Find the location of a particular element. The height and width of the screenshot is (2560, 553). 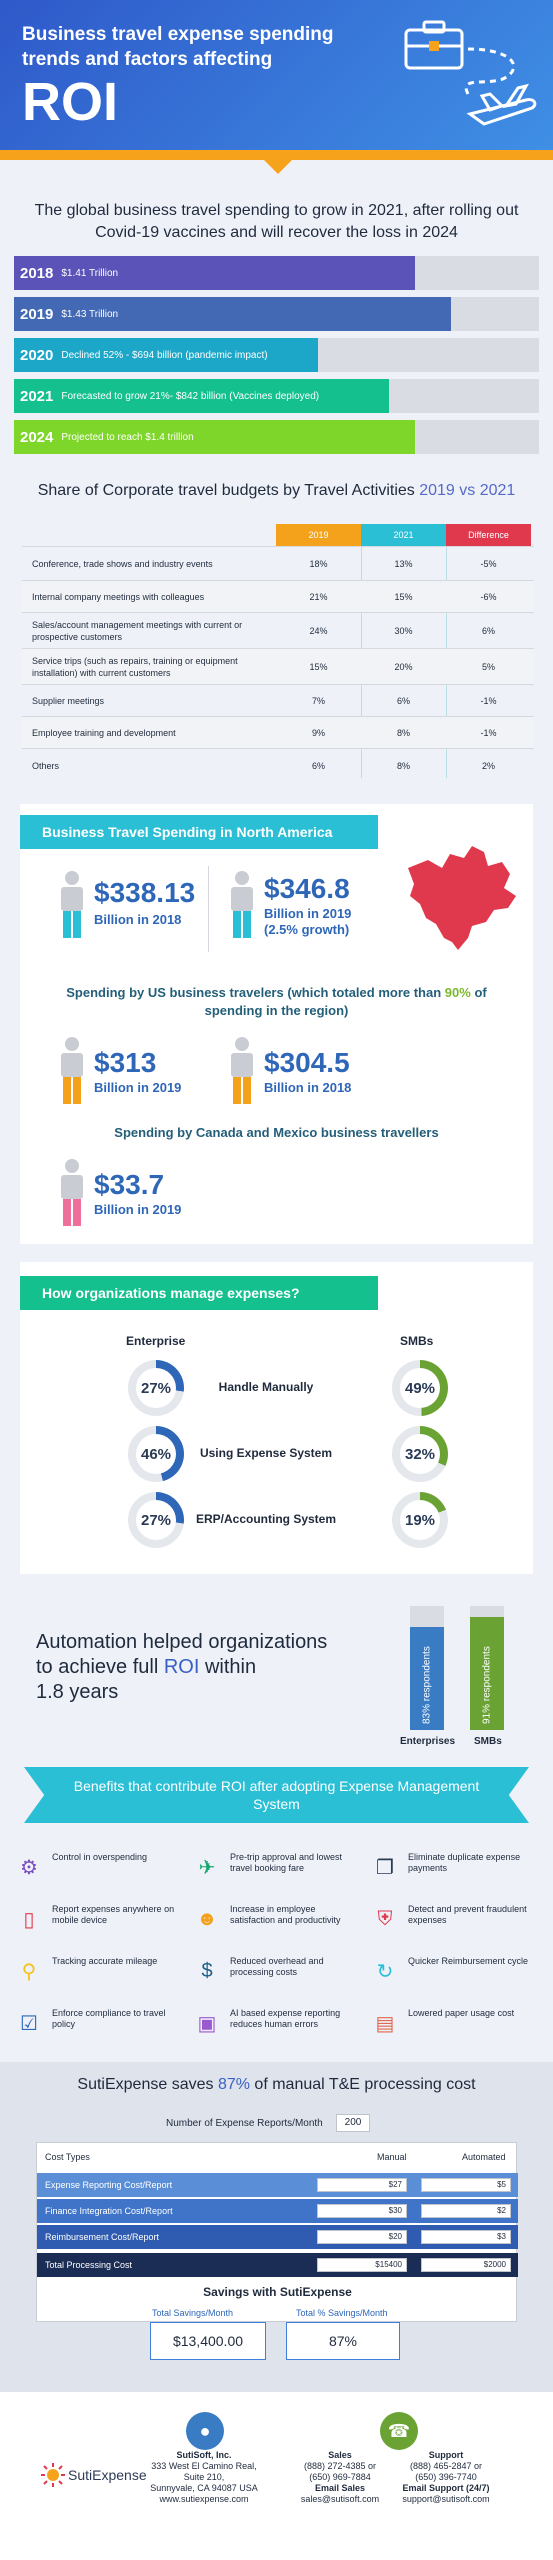

table-cell-v2019: 18% is located at coordinates (318, 563).